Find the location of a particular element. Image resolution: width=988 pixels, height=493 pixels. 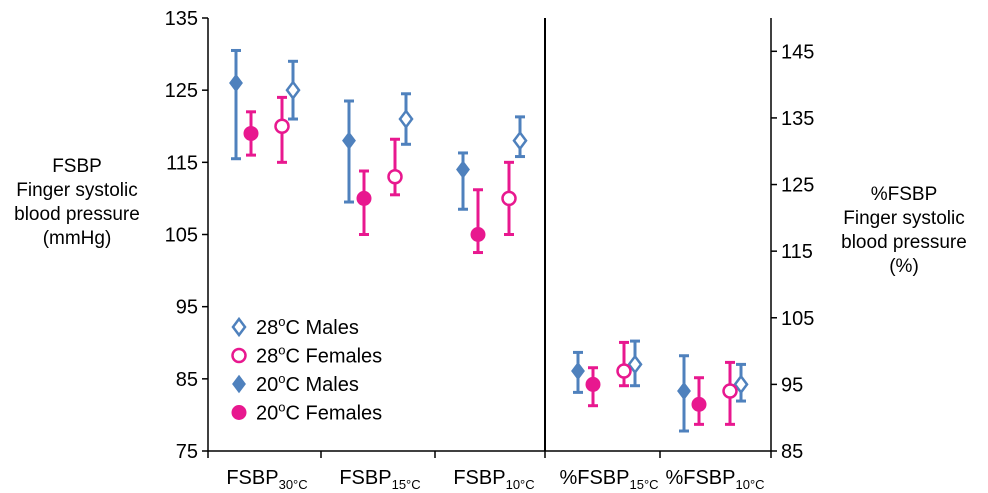

right-tick-label: 85 is located at coordinates (792, 452).